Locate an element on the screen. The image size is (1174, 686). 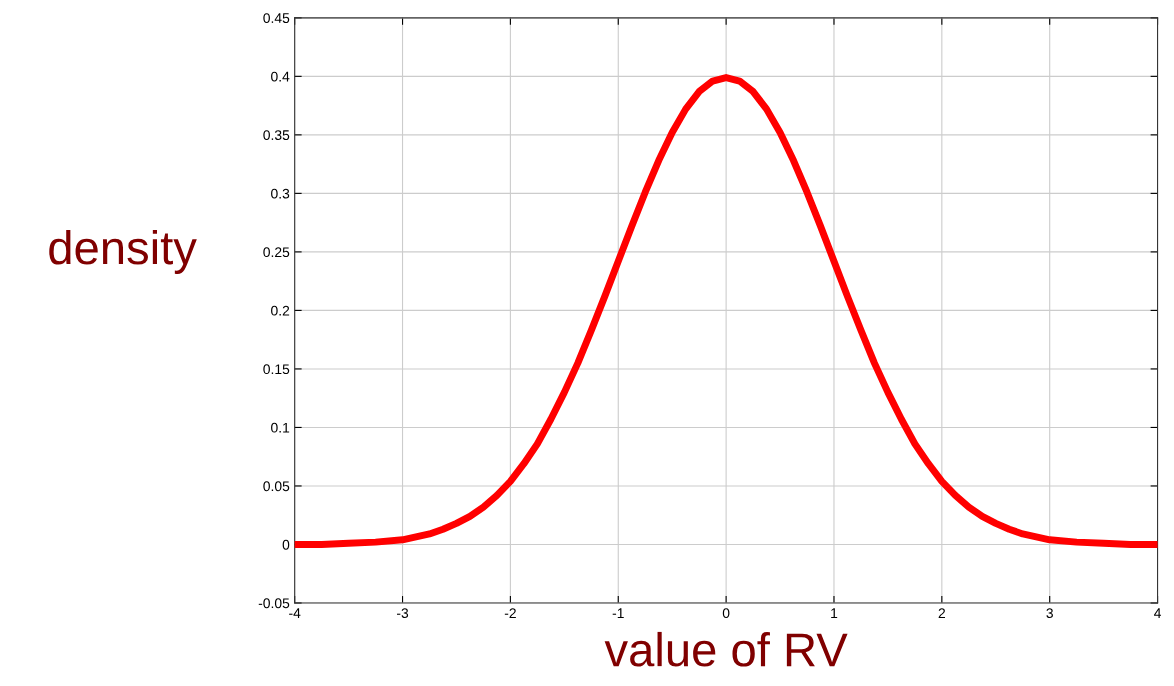
y-tick-label: 0.05 is located at coordinates (276, 486).